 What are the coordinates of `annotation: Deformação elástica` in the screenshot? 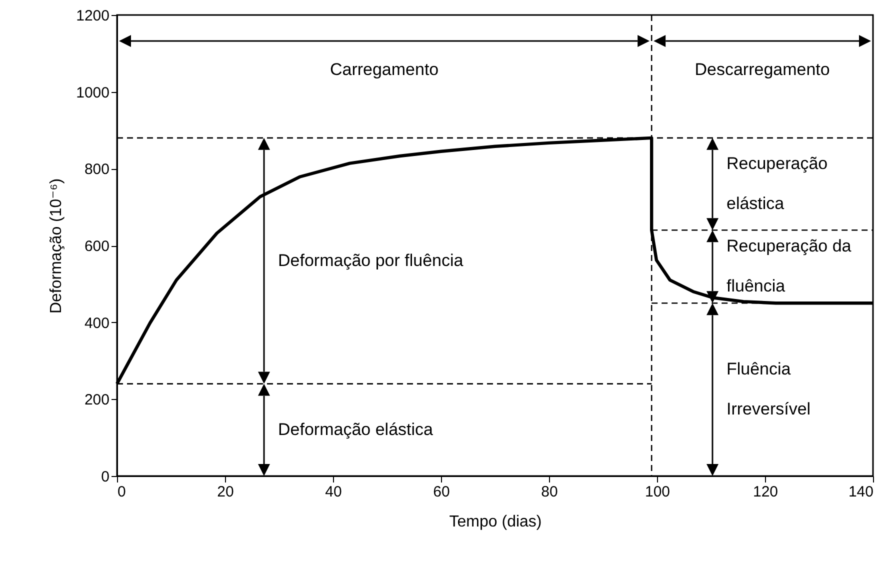 It's located at (356, 429).